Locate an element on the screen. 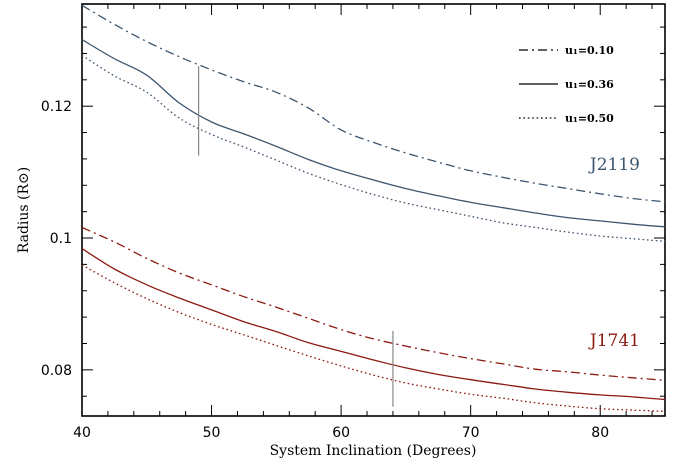  y-tick-label: 0.1 is located at coordinates (61, 239).